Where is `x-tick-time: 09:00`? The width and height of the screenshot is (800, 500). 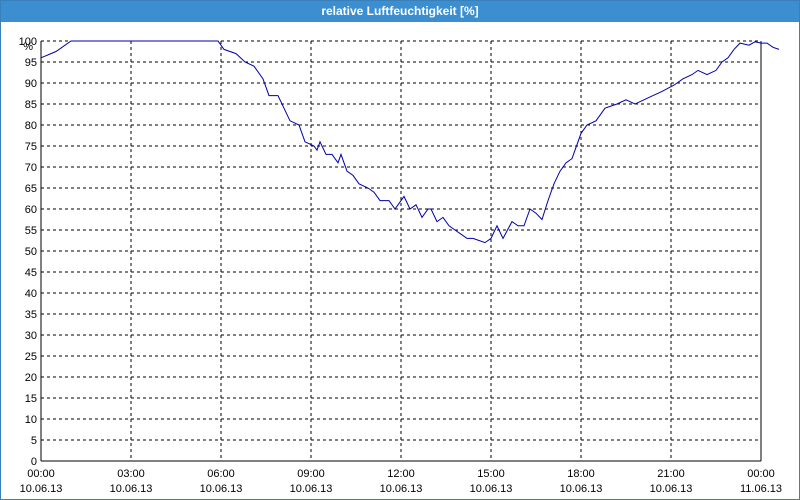 x-tick-time: 09:00 is located at coordinates (311, 474).